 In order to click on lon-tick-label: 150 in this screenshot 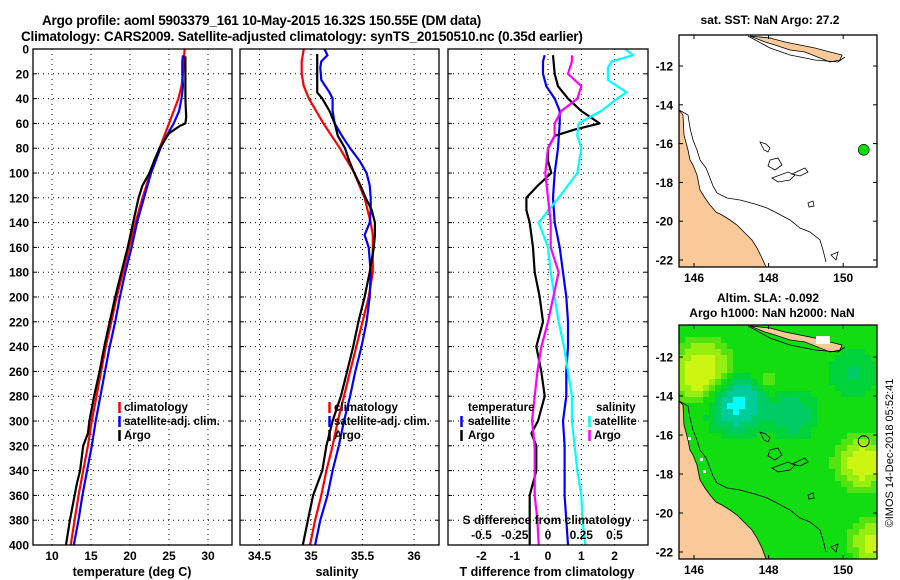, I will do `click(843, 570)`.